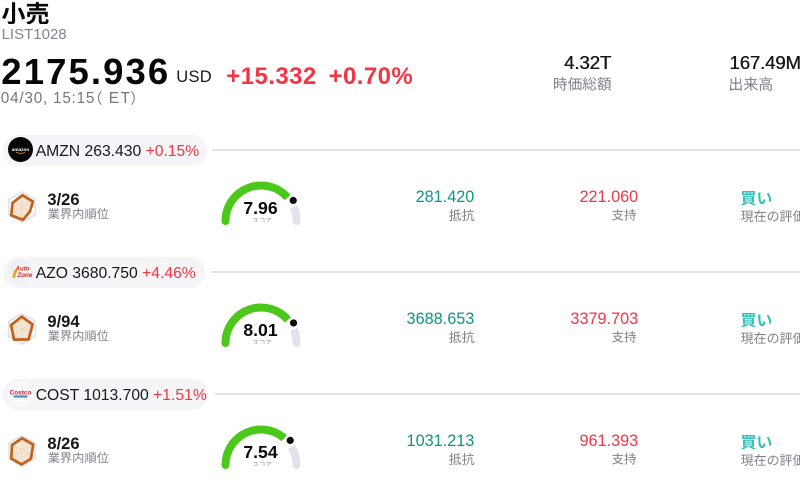 The image size is (800, 488). What do you see at coordinates (21, 269) in the screenshot?
I see `svg-text: Auto` at bounding box center [21, 269].